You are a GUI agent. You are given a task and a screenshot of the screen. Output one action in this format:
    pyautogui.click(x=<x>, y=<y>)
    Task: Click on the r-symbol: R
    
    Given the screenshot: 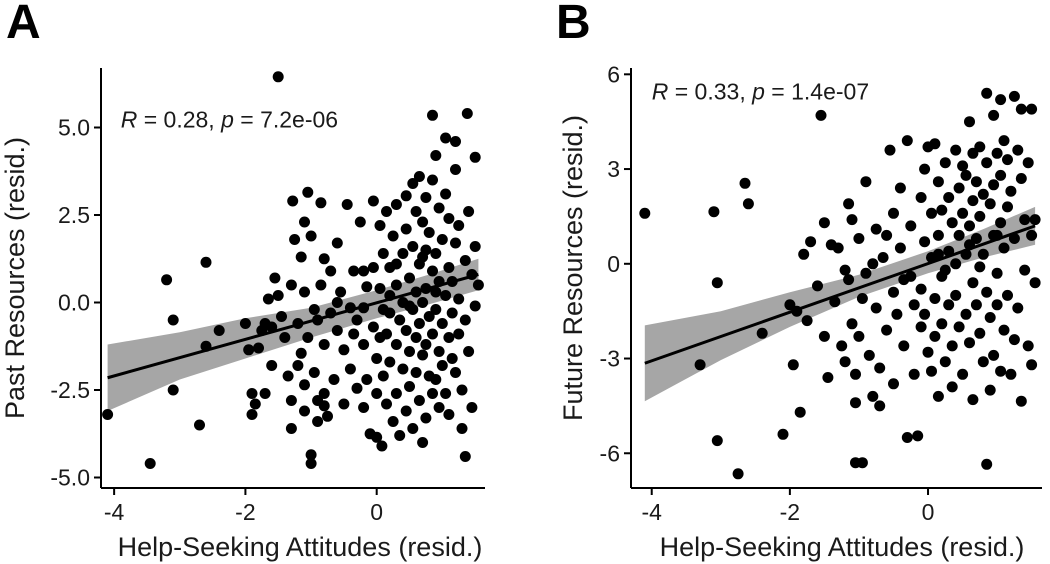 What is the action you would take?
    pyautogui.click(x=660, y=92)
    